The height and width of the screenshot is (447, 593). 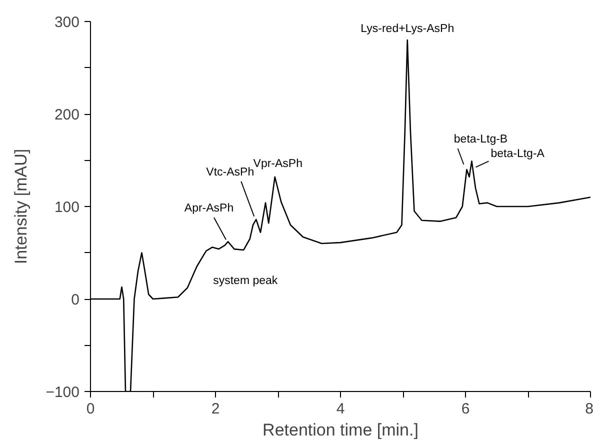 What do you see at coordinates (63, 392) in the screenshot?
I see `y-tick-label: −100` at bounding box center [63, 392].